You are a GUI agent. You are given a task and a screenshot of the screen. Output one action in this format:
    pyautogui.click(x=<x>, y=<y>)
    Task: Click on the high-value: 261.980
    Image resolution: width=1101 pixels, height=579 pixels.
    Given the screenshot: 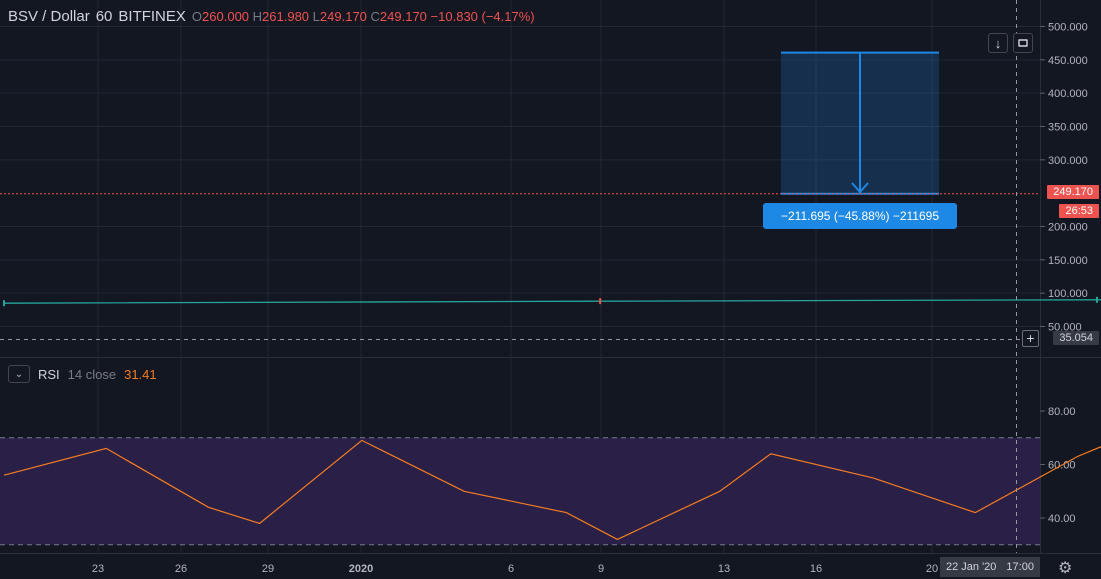 What is the action you would take?
    pyautogui.click(x=286, y=16)
    